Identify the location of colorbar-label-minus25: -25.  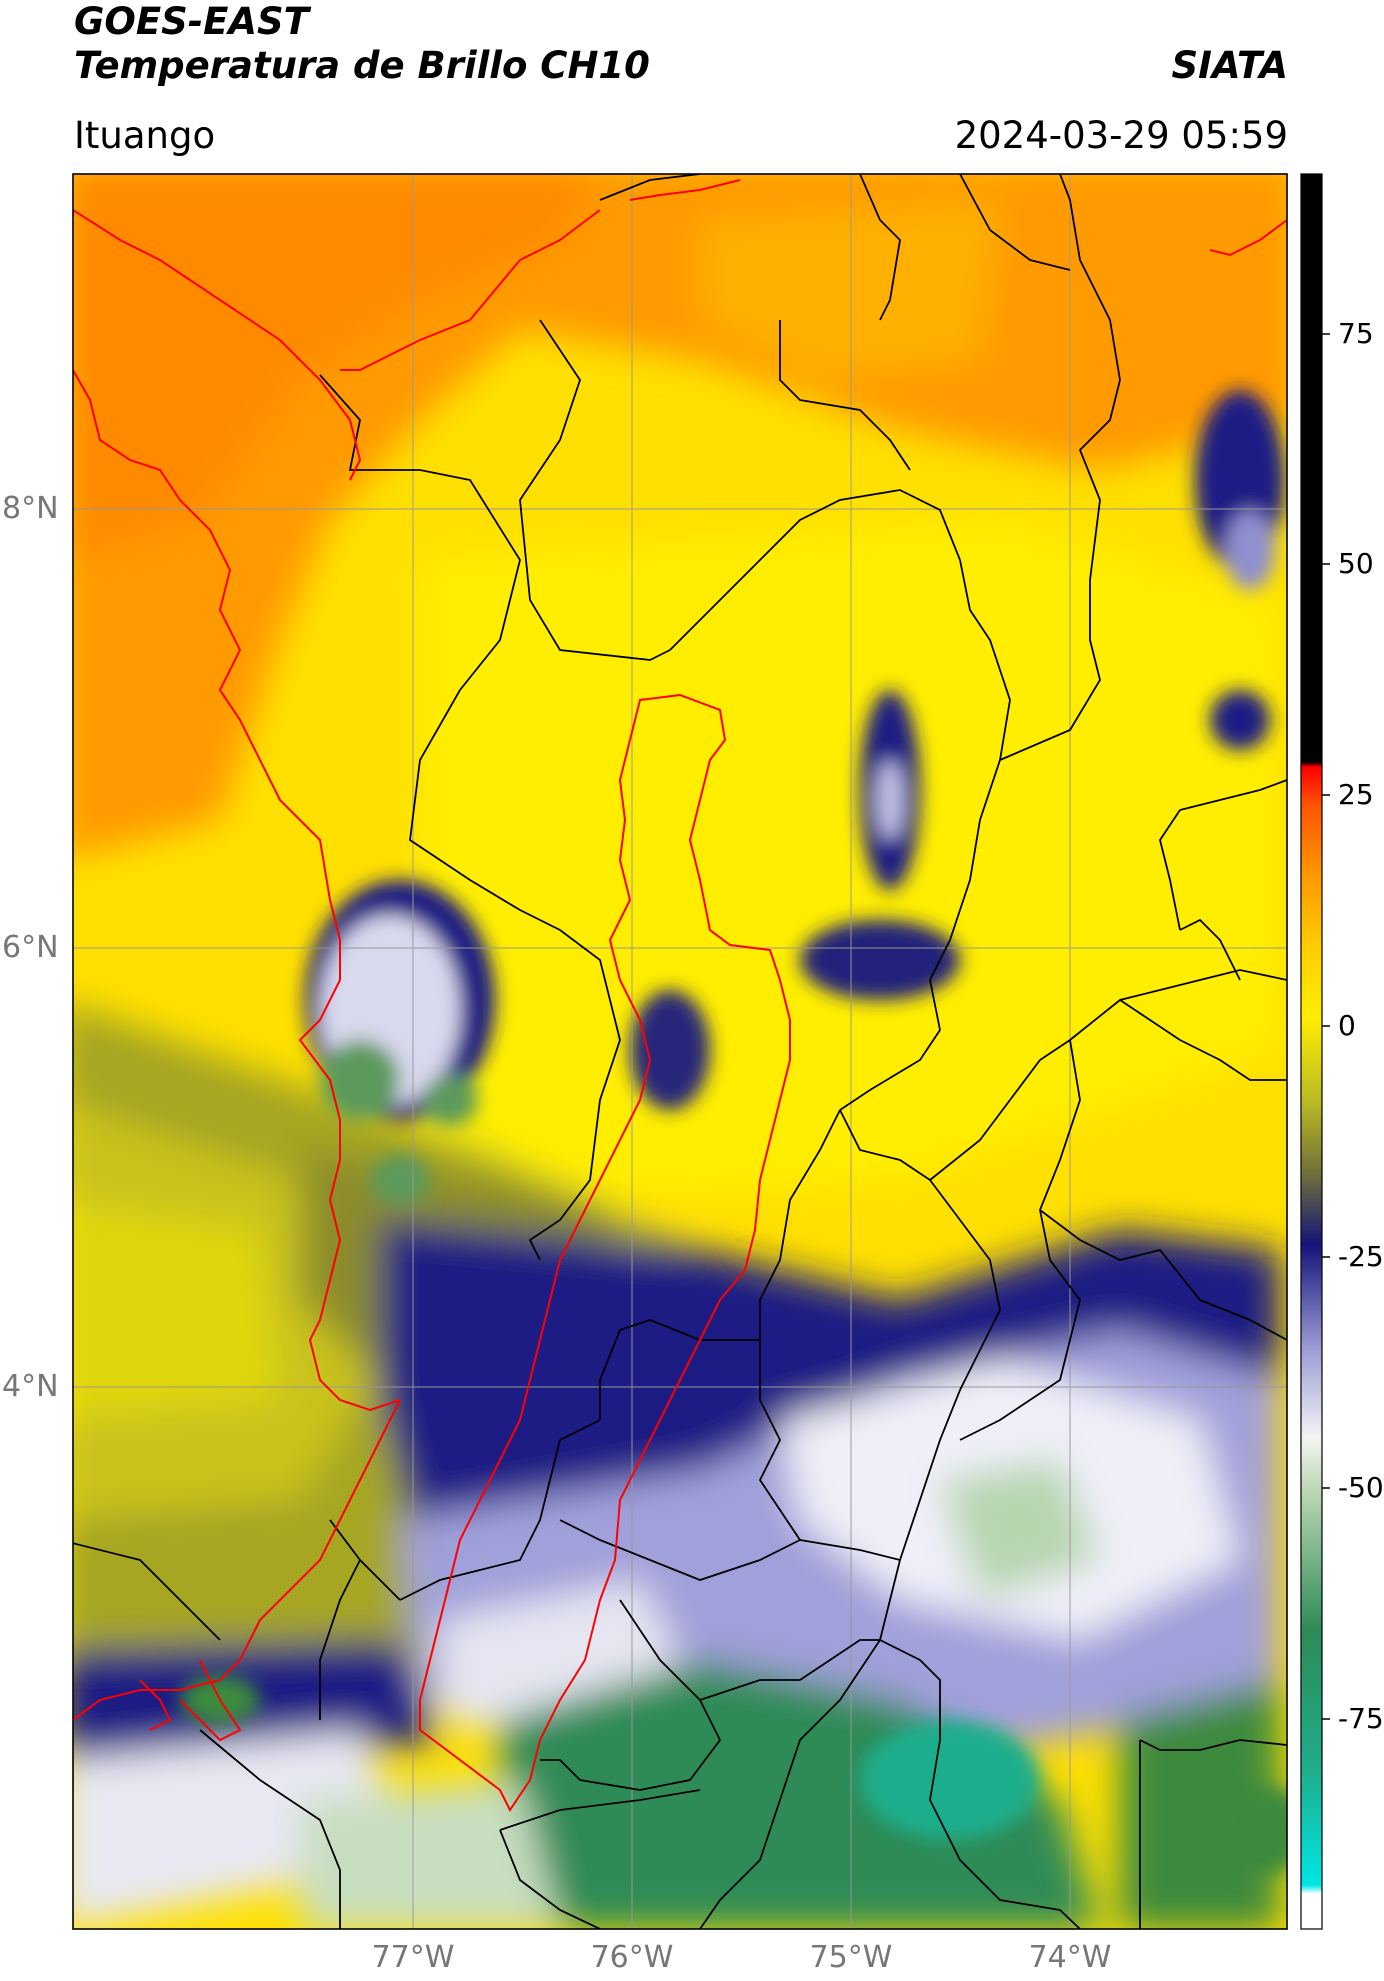
(1361, 1256).